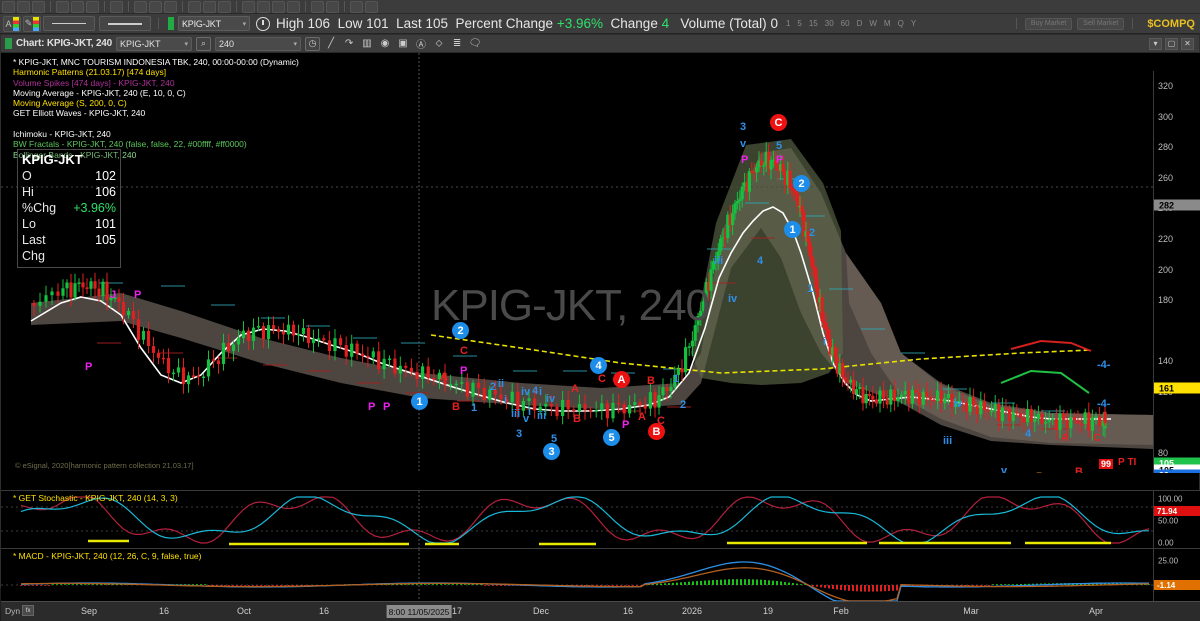  Describe the element at coordinates (768, 611) in the screenshot. I see `time-tick-19: 19` at that location.